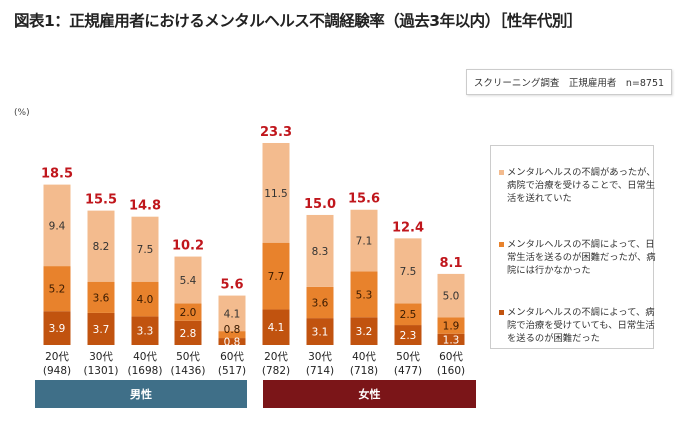 The width and height of the screenshot is (685, 422). I want to click on total-label: 15.5, so click(101, 200).